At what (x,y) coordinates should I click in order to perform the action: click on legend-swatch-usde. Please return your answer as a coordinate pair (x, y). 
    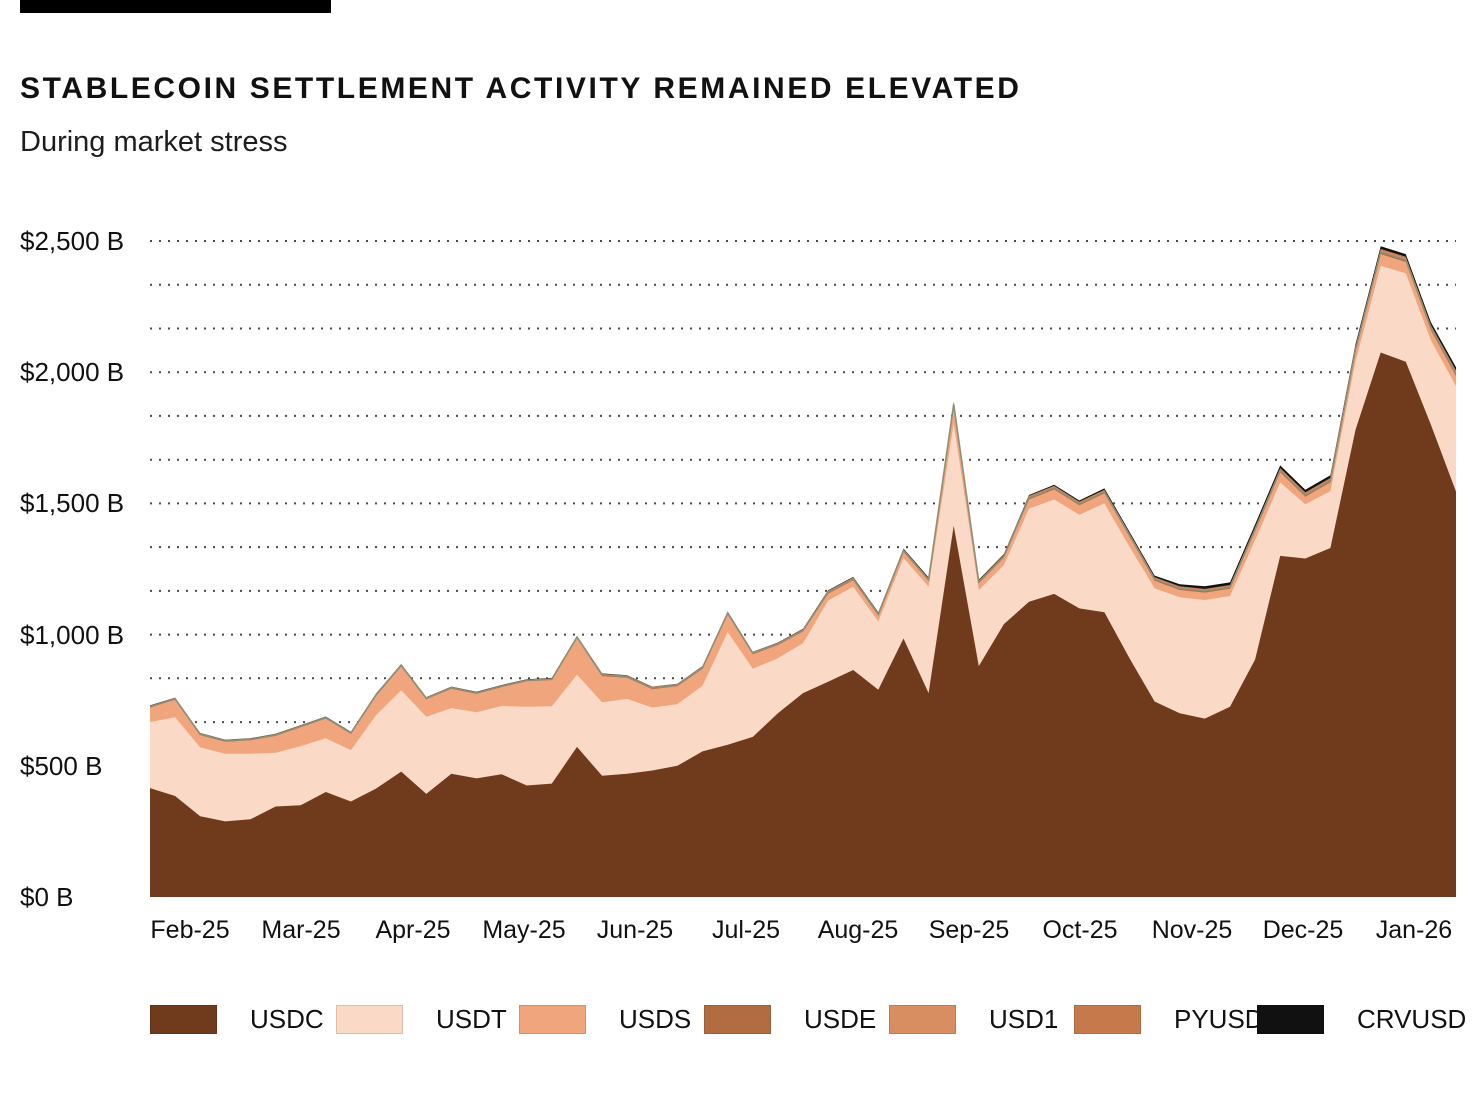
    Looking at the image, I should click on (737, 1019).